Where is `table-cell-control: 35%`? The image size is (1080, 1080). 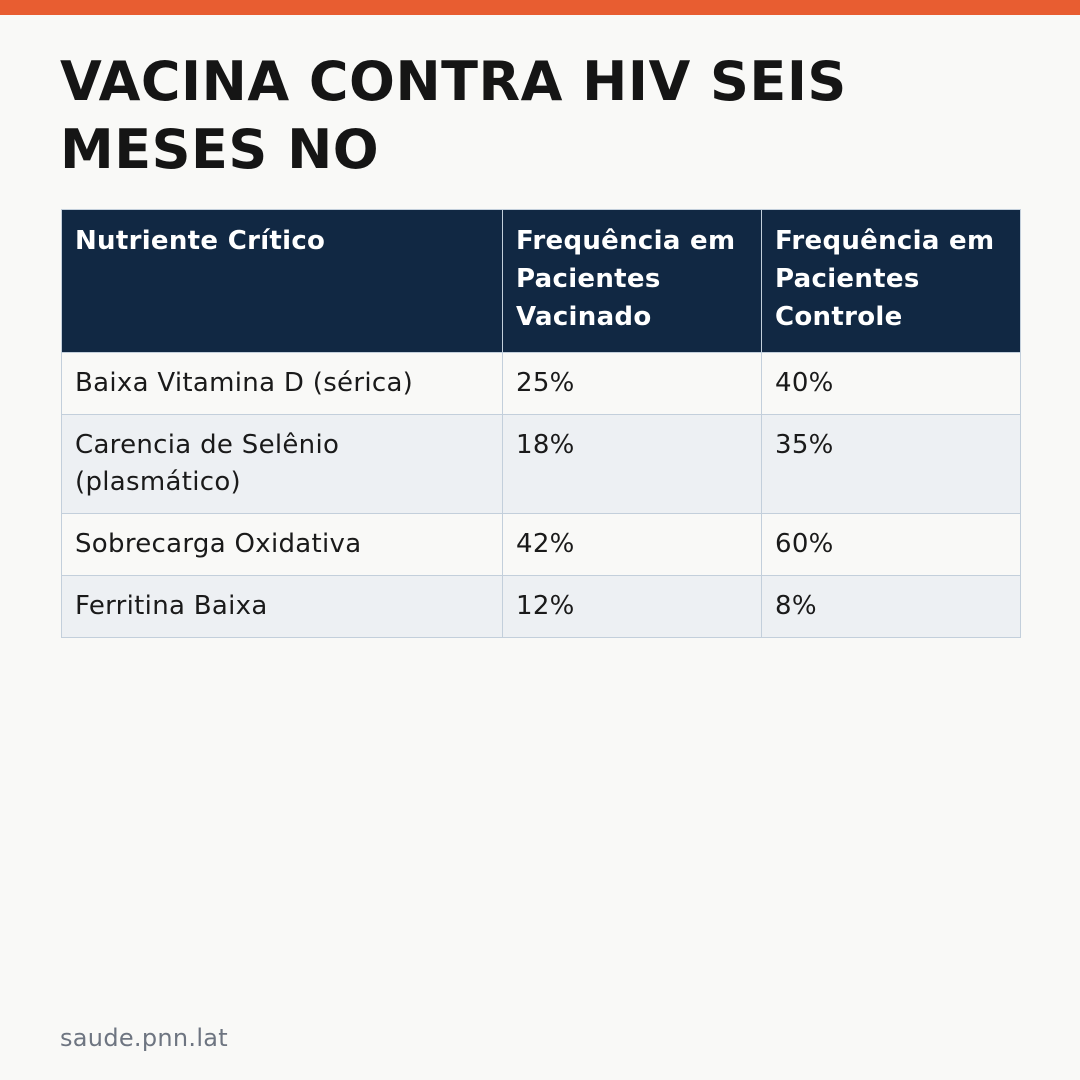
table-cell-control: 35% is located at coordinates (891, 464).